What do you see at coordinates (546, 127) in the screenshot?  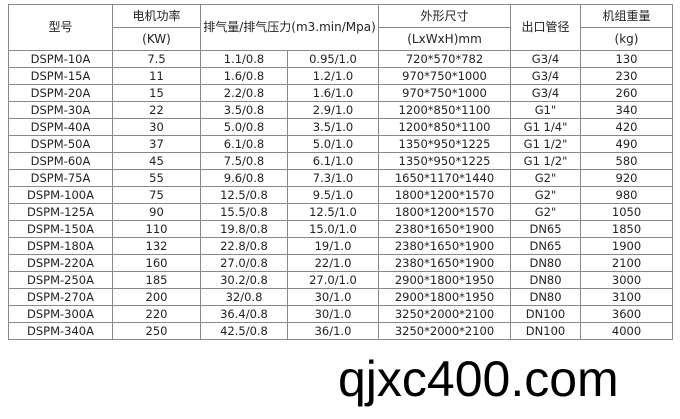 I see `cell-outlet: G1 1/4"` at bounding box center [546, 127].